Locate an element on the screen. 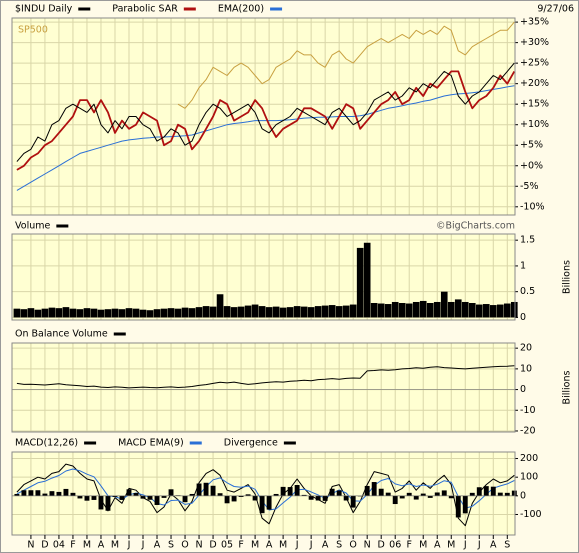 This screenshot has width=579, height=553. date: 9/27/06 is located at coordinates (555, 9).